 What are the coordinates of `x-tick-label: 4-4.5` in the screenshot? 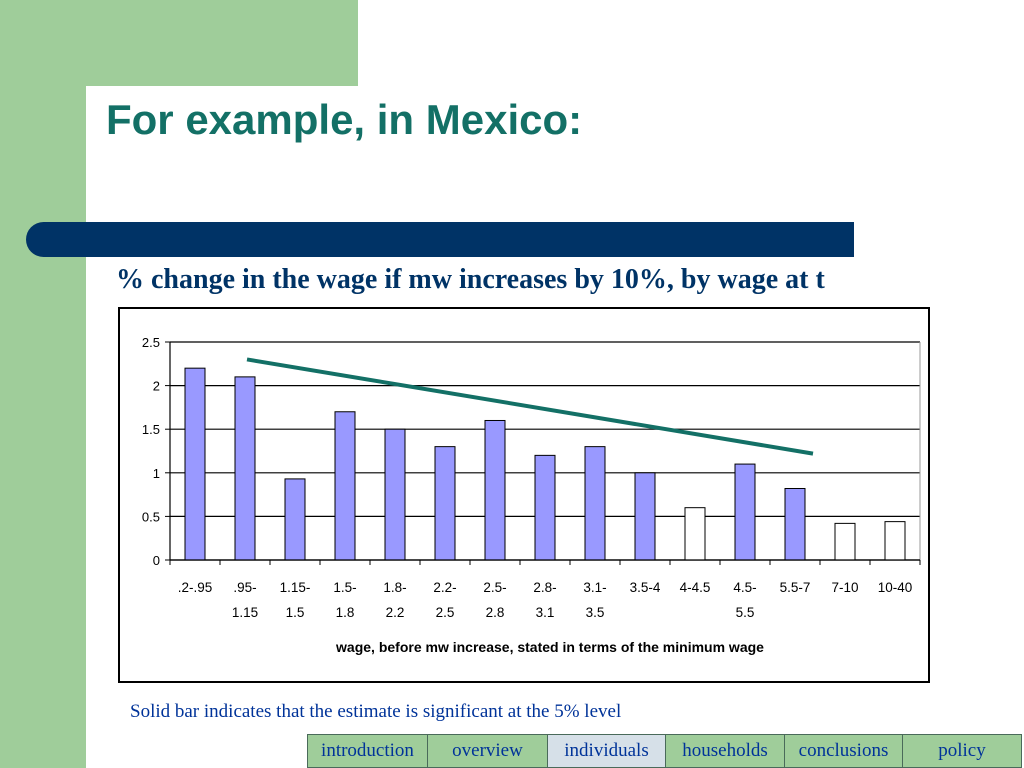 It's located at (695, 587).